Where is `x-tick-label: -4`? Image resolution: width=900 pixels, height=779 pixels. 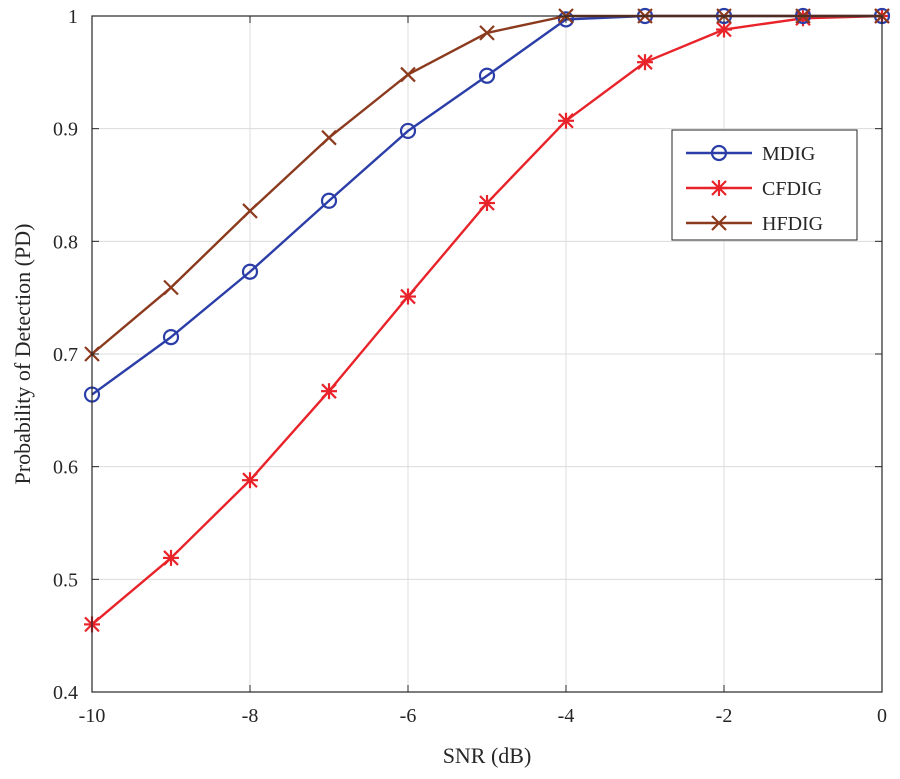
x-tick-label: -4 is located at coordinates (566, 716).